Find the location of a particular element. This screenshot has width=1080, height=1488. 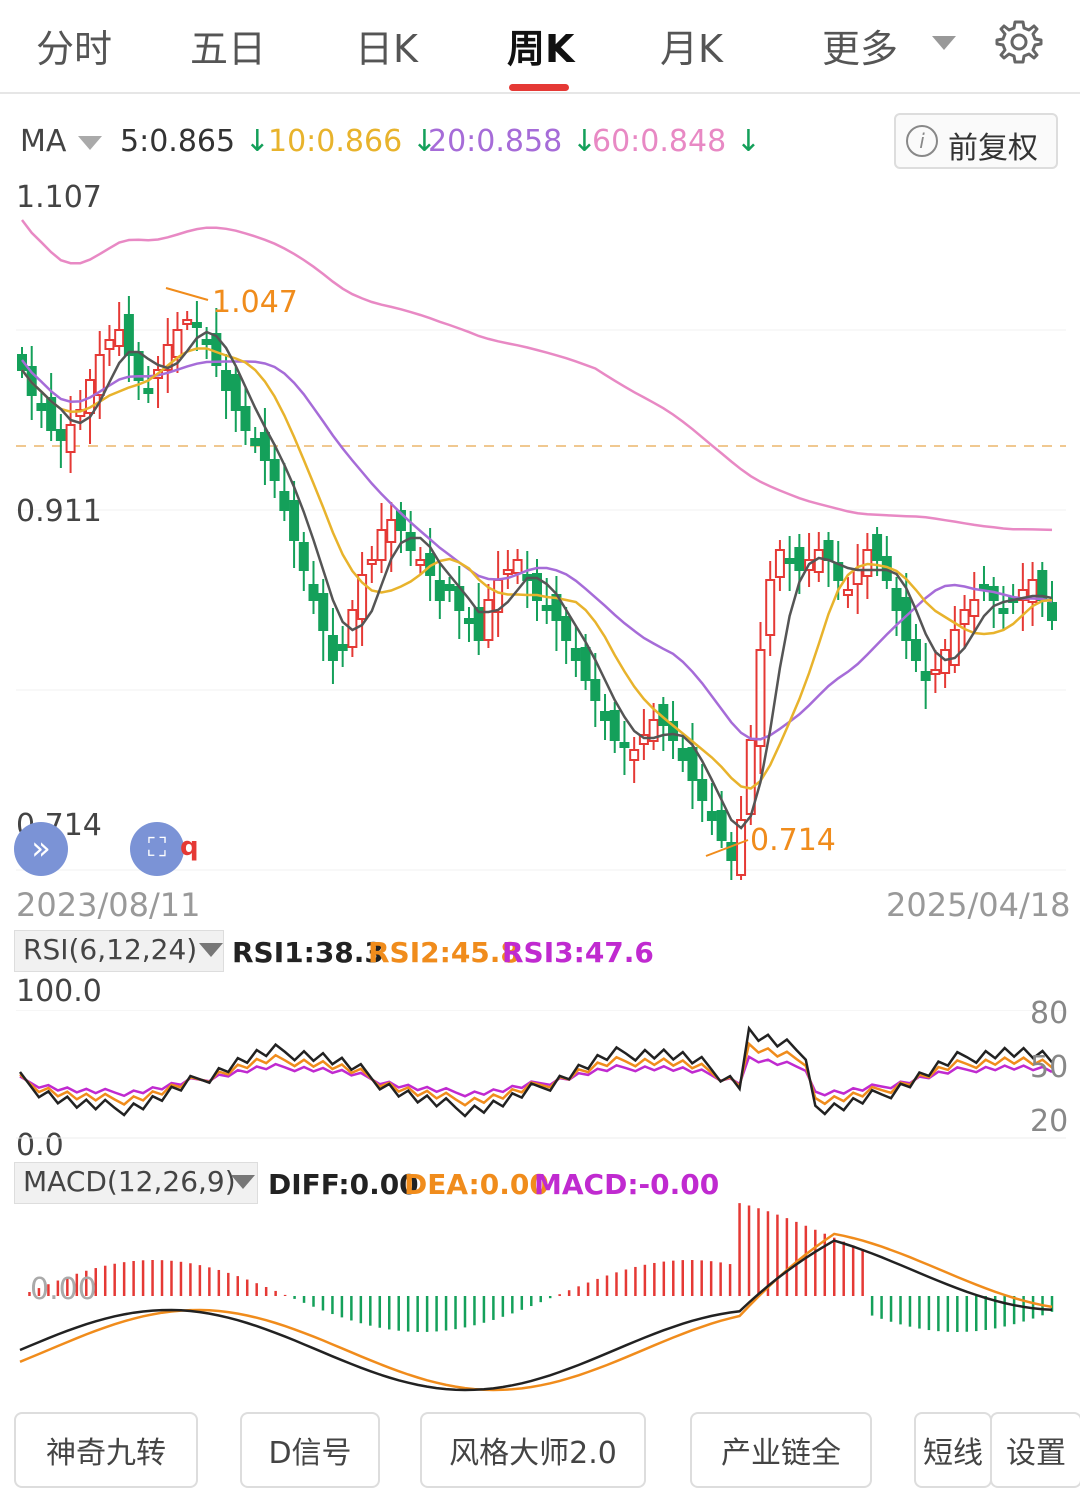

rsi-label: RSI(6,12,24) is located at coordinates (110, 949).